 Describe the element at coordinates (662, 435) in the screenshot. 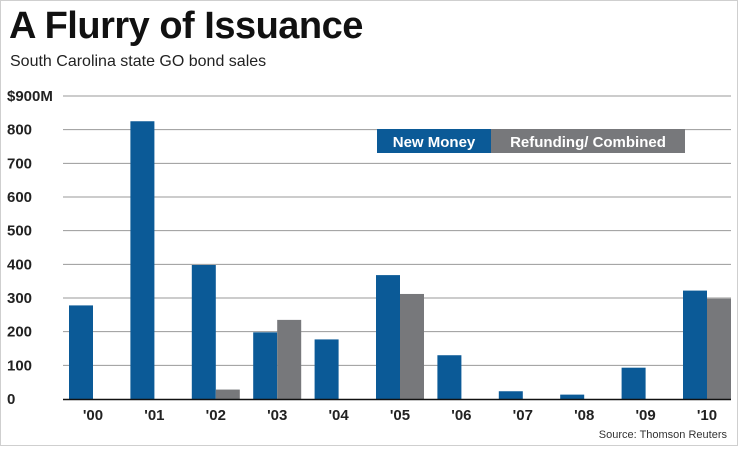

I see `source-note: Source: Thomson Reuters` at that location.